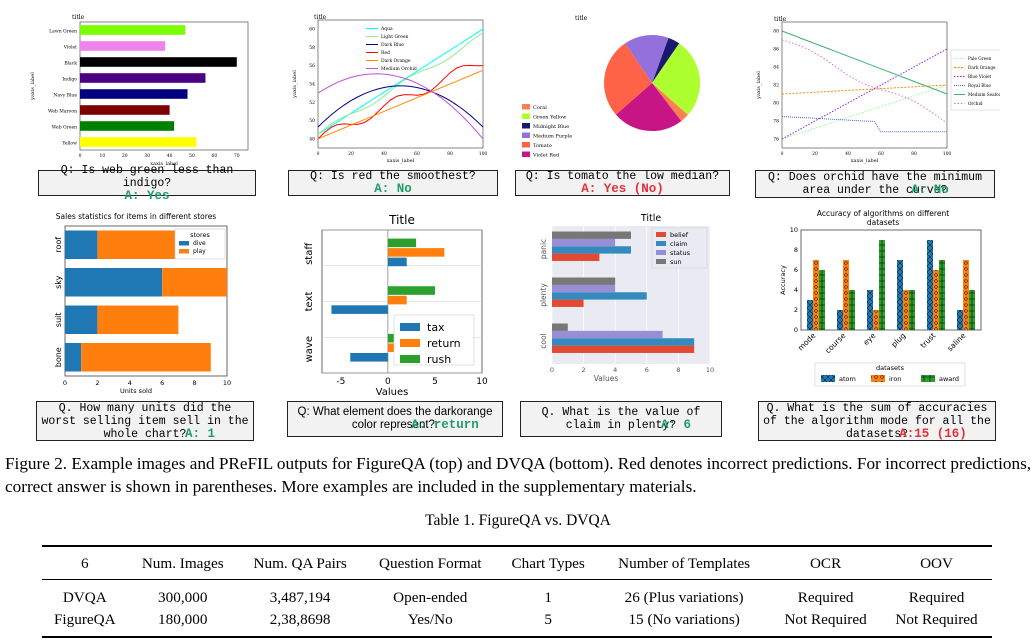 This screenshot has width=1036, height=640. I want to click on category-label: Web Green, so click(64, 127).